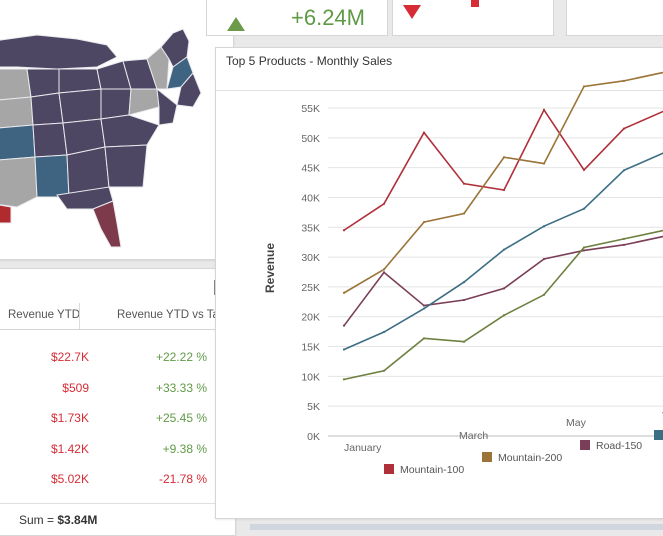 The image size is (663, 536). Describe the element at coordinates (310, 377) in the screenshot. I see `y-tick-label: 10K` at that location.